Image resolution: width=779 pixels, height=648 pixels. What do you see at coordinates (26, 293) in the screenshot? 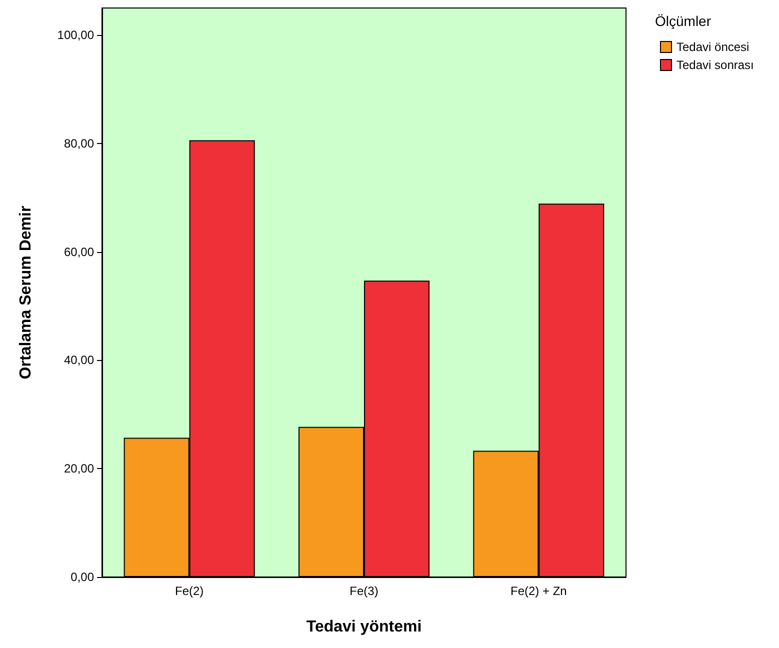
I see `y-axis-title: Ortalama Serum Demir` at bounding box center [26, 293].